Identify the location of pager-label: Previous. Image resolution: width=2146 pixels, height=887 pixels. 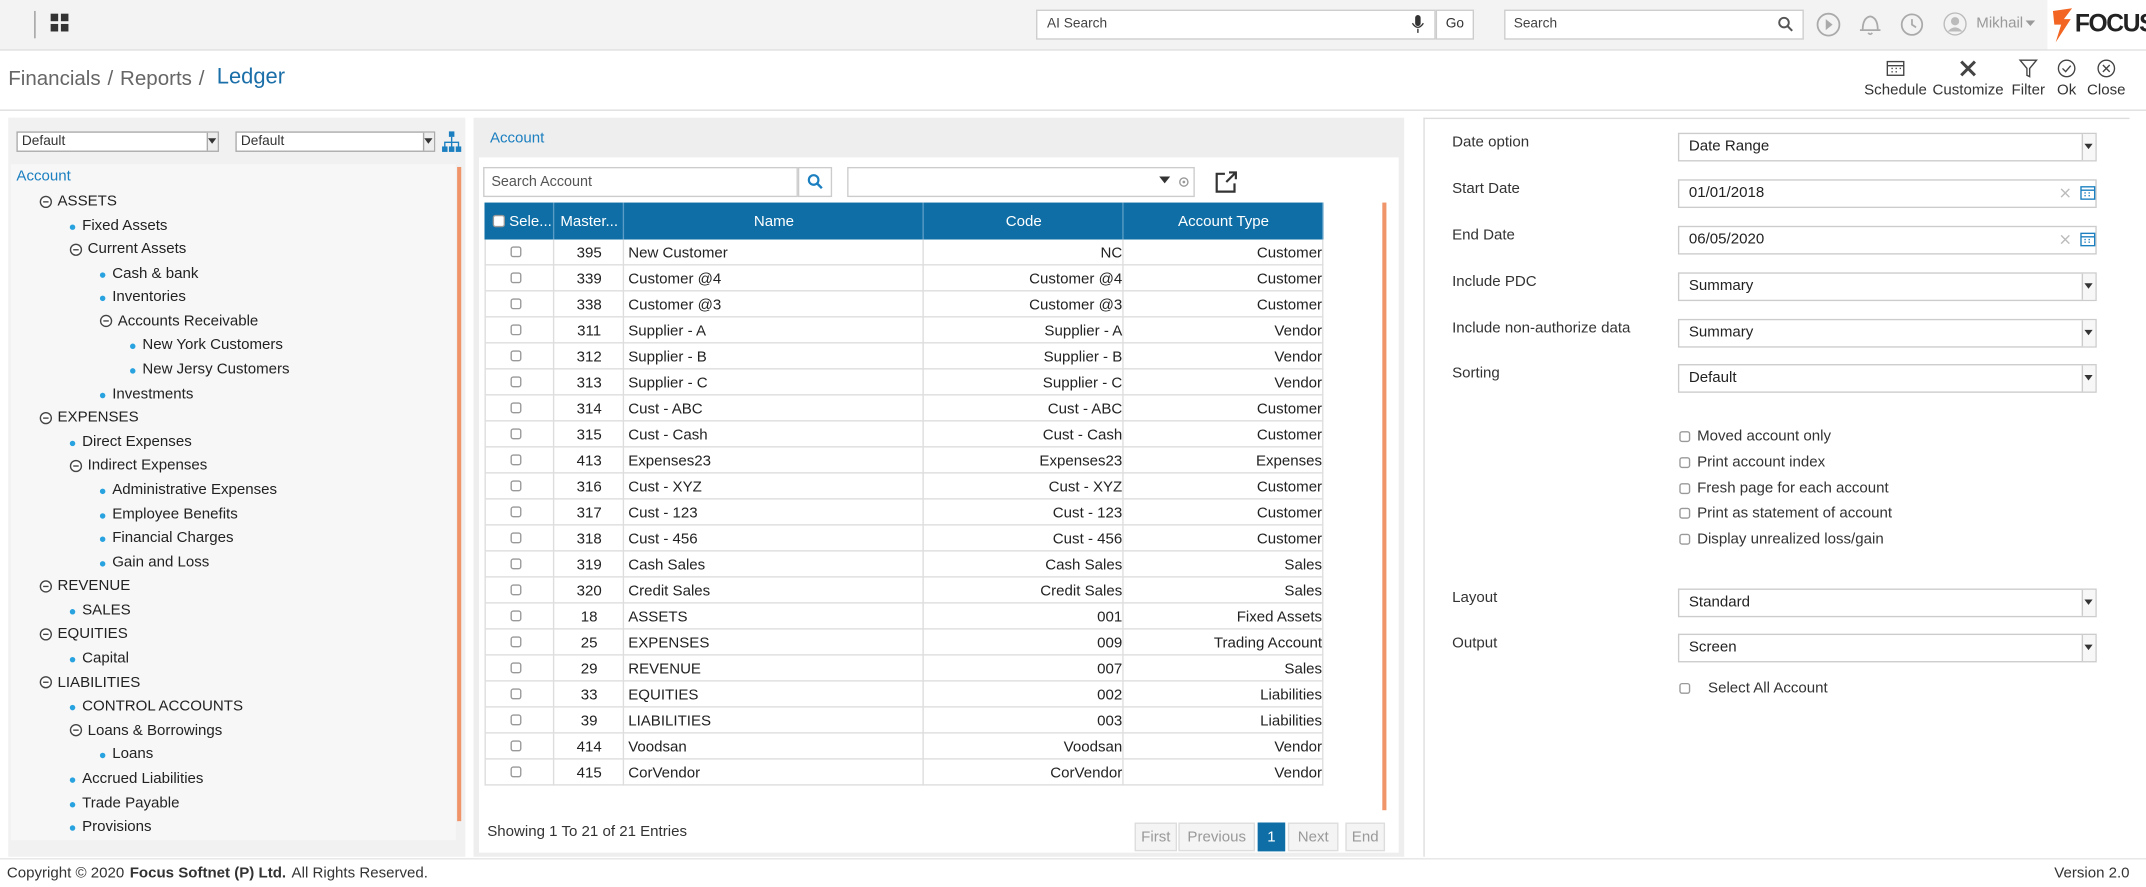
(1216, 837).